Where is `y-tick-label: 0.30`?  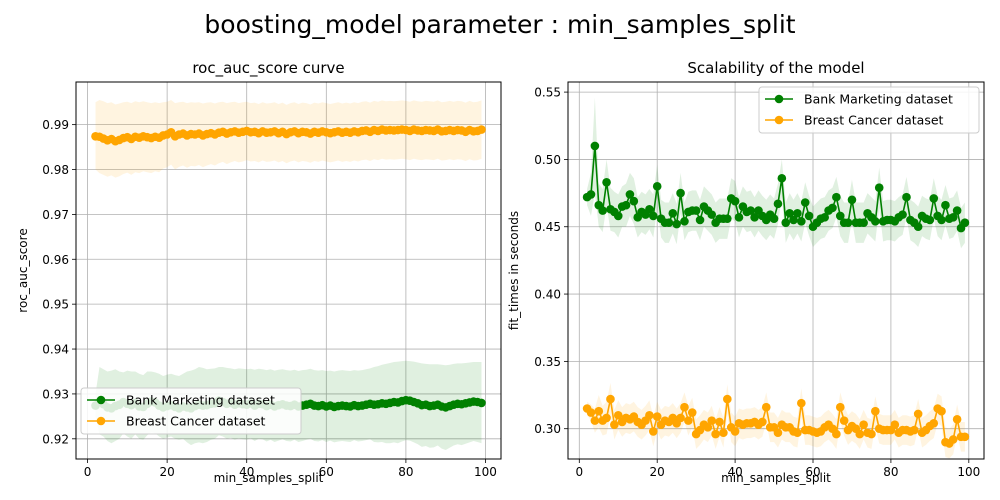
y-tick-label: 0.30 is located at coordinates (547, 429).